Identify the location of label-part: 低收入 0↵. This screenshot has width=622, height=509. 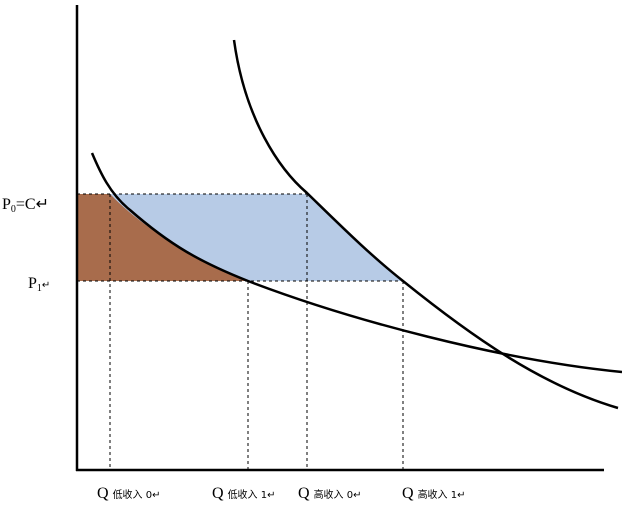
(137, 494).